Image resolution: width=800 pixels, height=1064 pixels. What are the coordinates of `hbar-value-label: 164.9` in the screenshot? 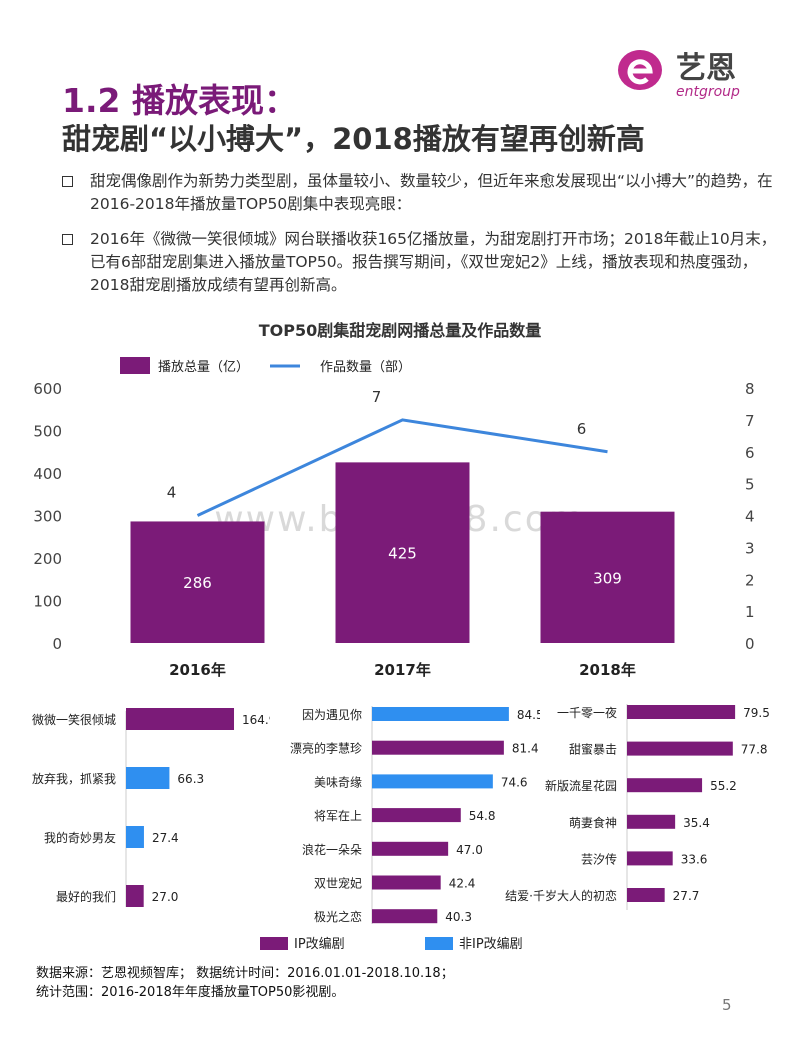 It's located at (256, 720).